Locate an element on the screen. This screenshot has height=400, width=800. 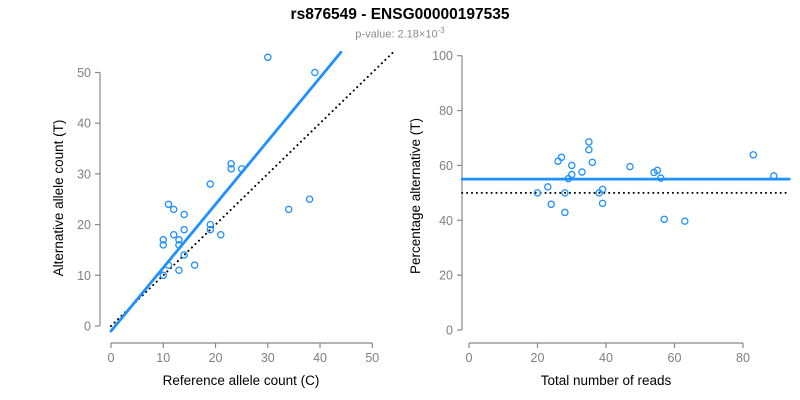
plot-title: rs876549 - ENSG00000197535 is located at coordinates (400, 14).